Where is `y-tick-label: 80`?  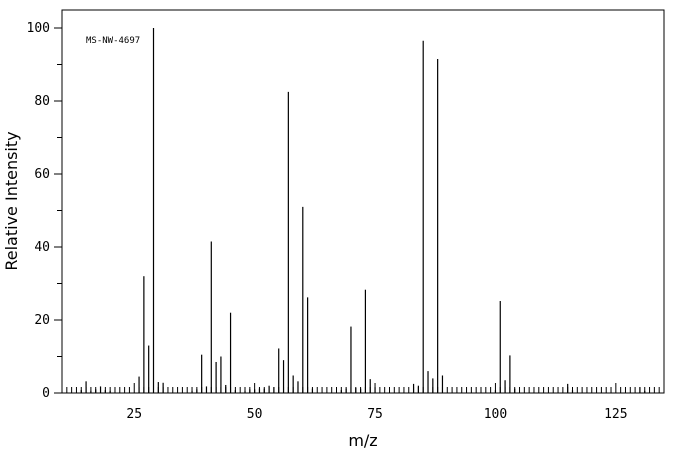 y-tick-label: 80 is located at coordinates (42, 101).